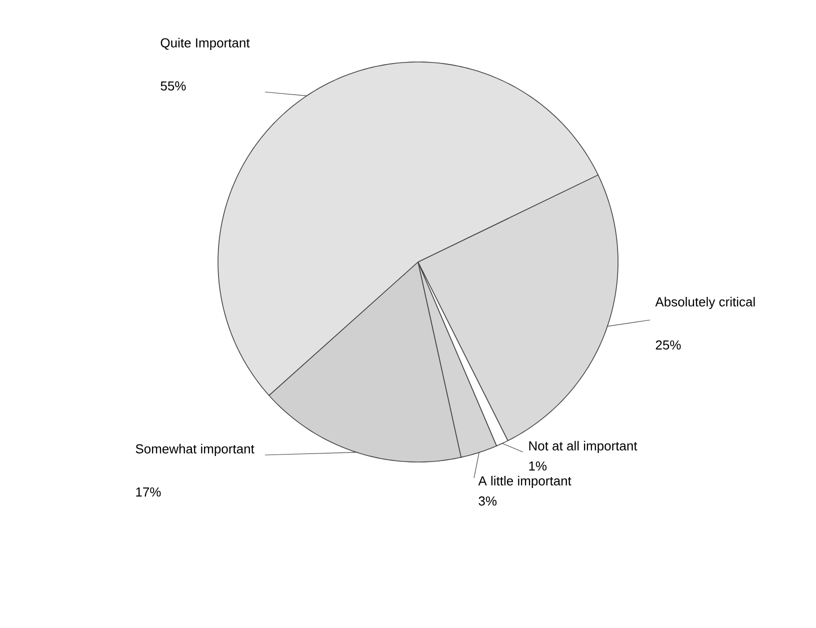  What do you see at coordinates (173, 86) in the screenshot?
I see `data-label: 55%` at bounding box center [173, 86].